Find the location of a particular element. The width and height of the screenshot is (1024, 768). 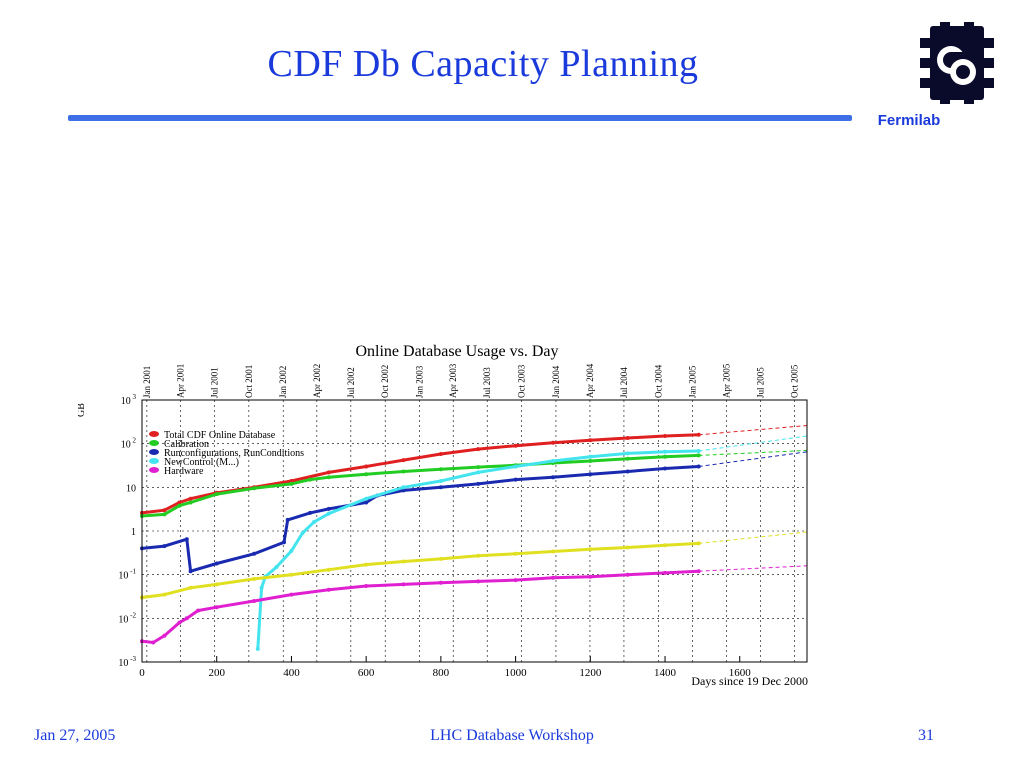

date-tick-label: Oct 2004 is located at coordinates (658, 381).